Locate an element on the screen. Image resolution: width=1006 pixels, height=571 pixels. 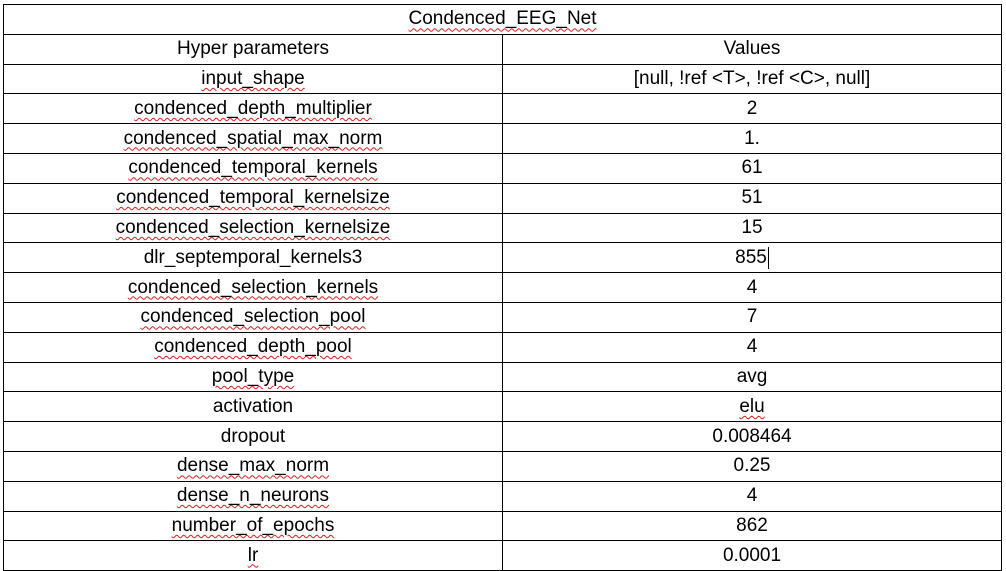
param-value: 7 is located at coordinates (752, 317).